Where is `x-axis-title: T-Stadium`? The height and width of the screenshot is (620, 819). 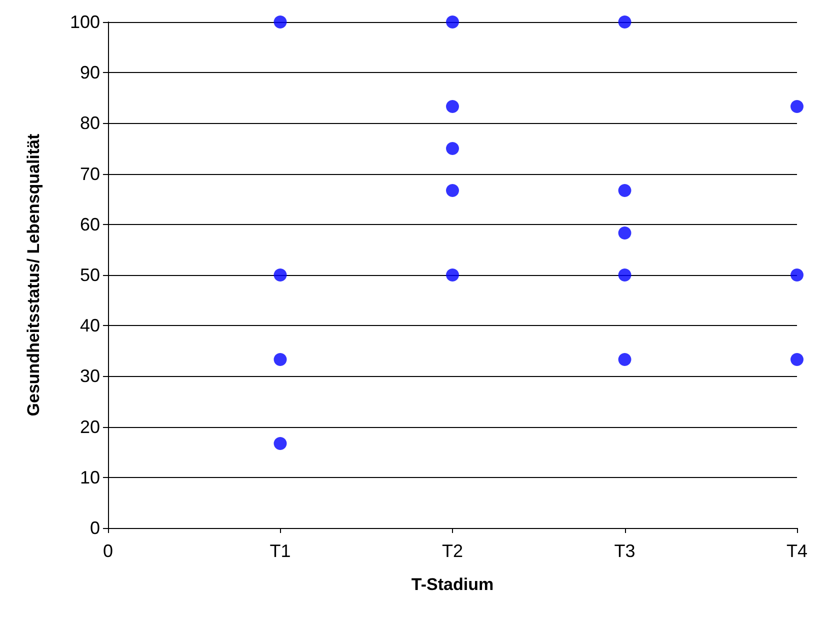
x-axis-title: T-Stadium is located at coordinates (452, 584).